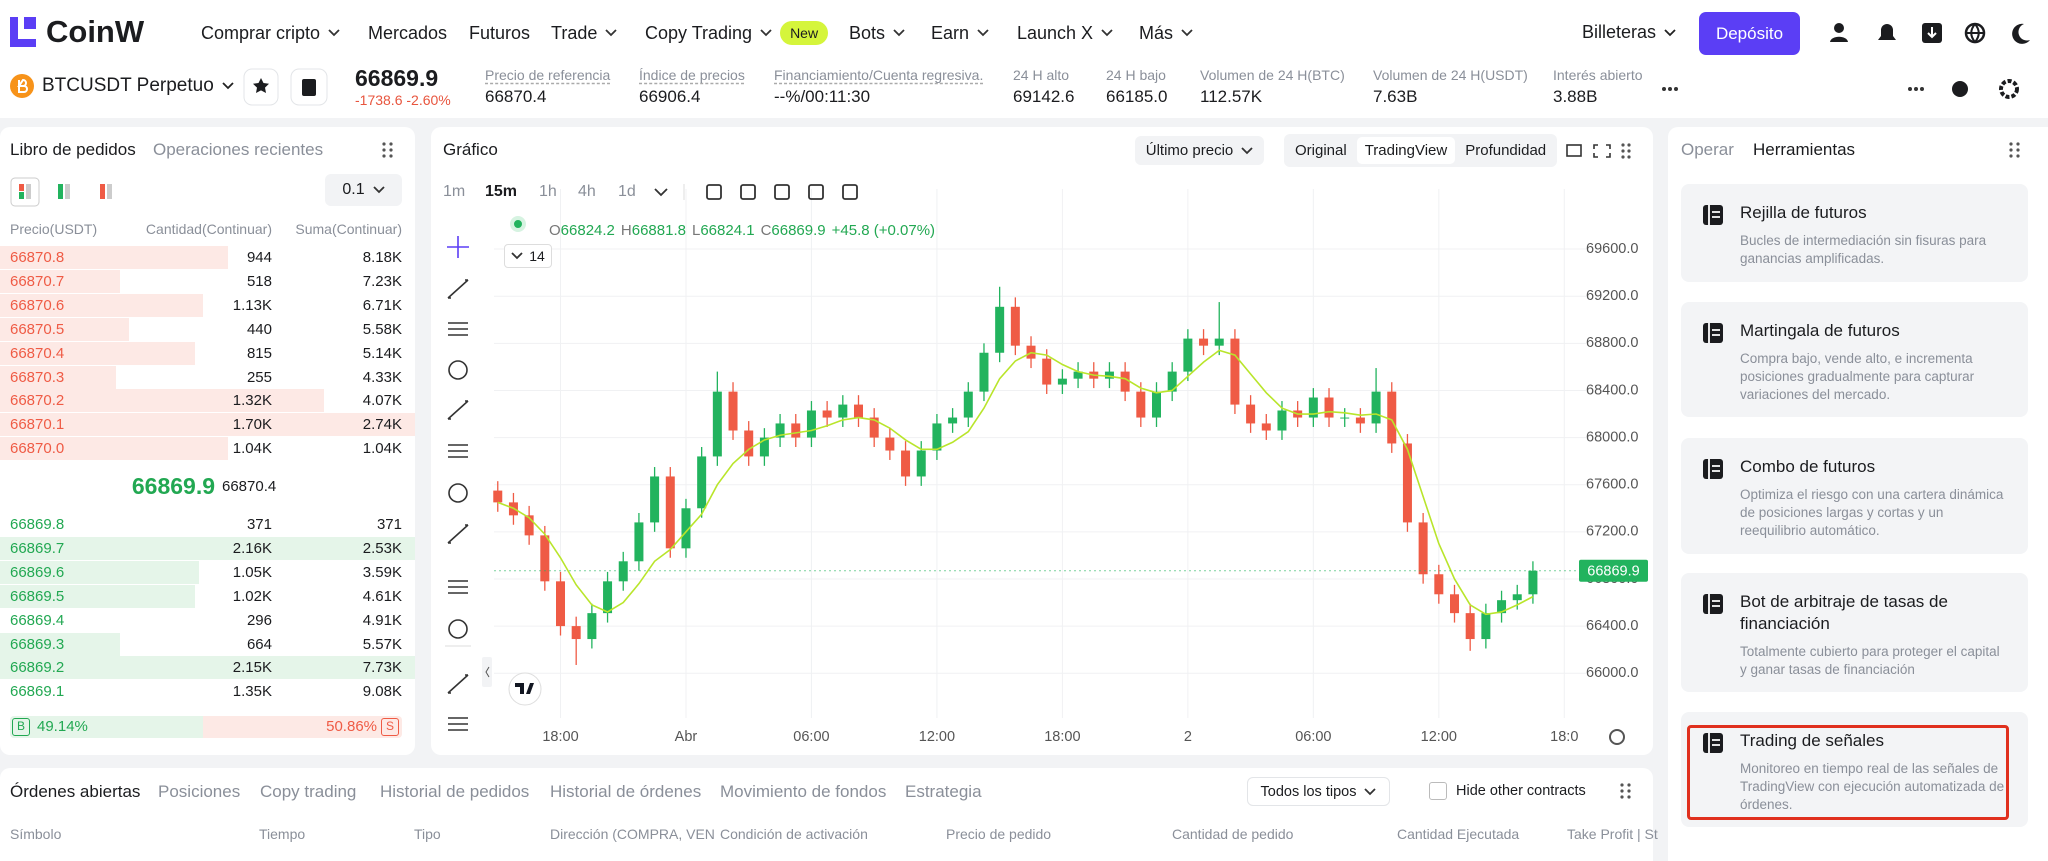  What do you see at coordinates (1707, 149) in the screenshot?
I see `tools-tab: Operar` at bounding box center [1707, 149].